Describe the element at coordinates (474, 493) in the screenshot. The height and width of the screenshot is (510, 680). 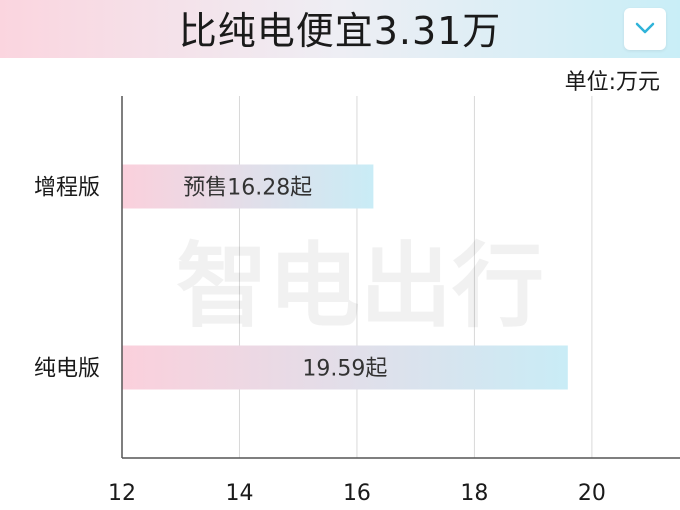
I see `x-tick-label: 18` at that location.